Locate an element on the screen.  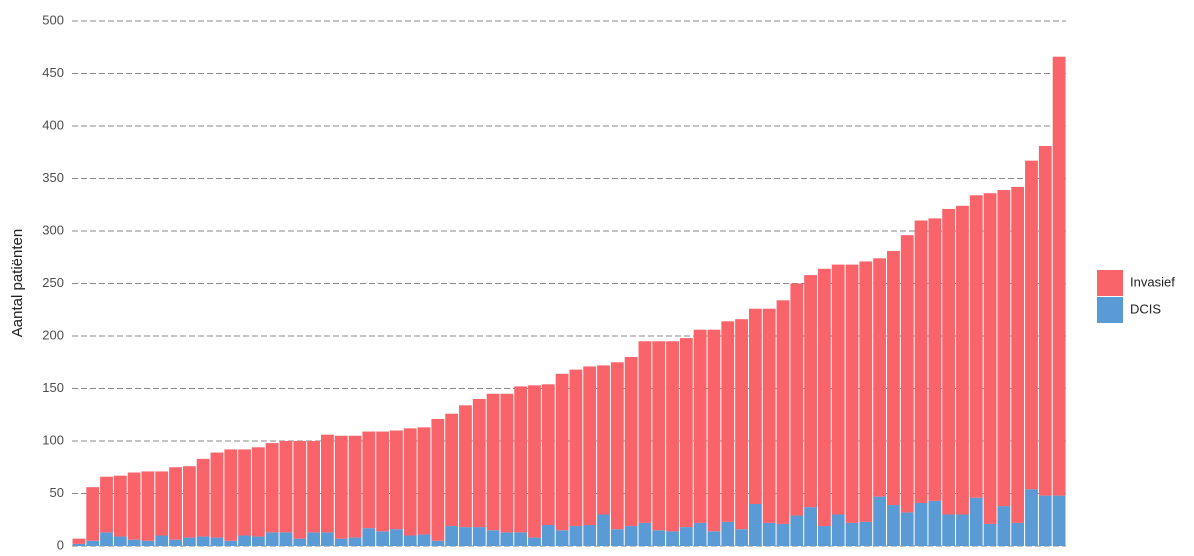
y-tick-label: 200 is located at coordinates (53, 334).